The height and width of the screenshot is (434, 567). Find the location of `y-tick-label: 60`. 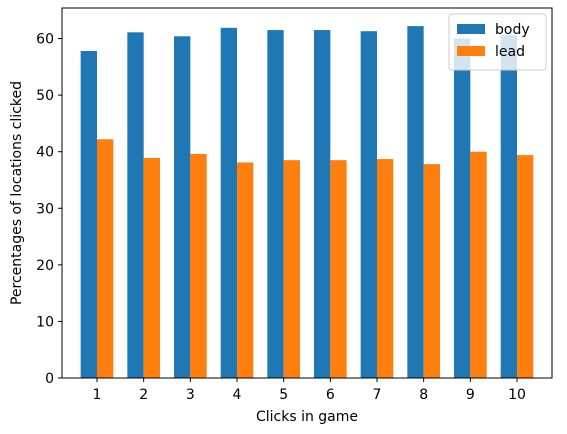

y-tick-label: 60 is located at coordinates (45, 40).